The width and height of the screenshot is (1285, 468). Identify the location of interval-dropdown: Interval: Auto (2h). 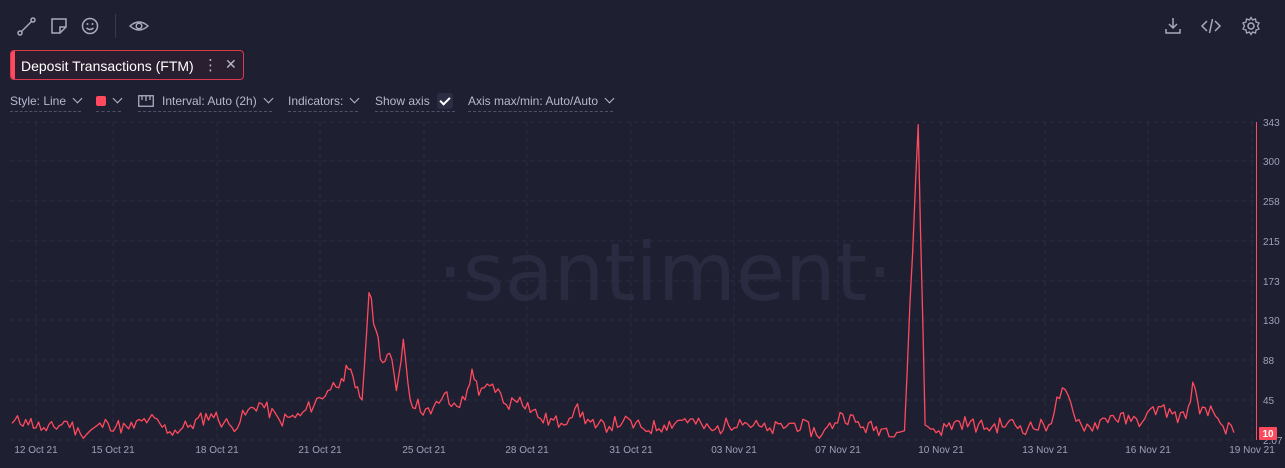
(206, 101).